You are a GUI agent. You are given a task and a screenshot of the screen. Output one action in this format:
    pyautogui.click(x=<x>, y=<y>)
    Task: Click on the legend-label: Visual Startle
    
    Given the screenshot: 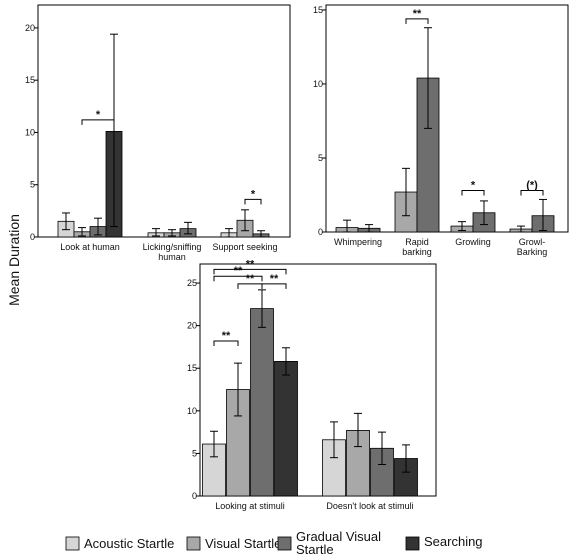 What is the action you would take?
    pyautogui.click(x=243, y=543)
    